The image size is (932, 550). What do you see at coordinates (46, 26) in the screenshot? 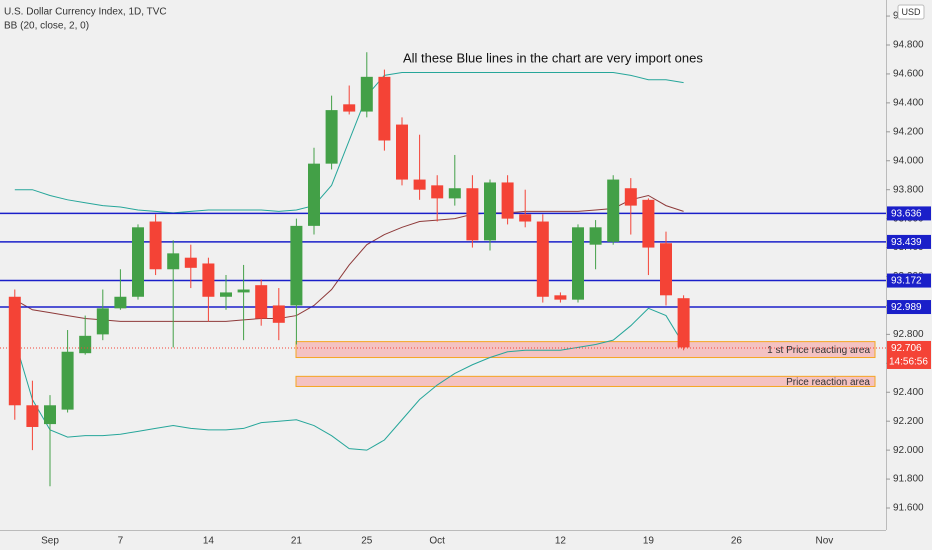
I see `indicator-label: BB (20, close, 2, 0)` at bounding box center [46, 26].